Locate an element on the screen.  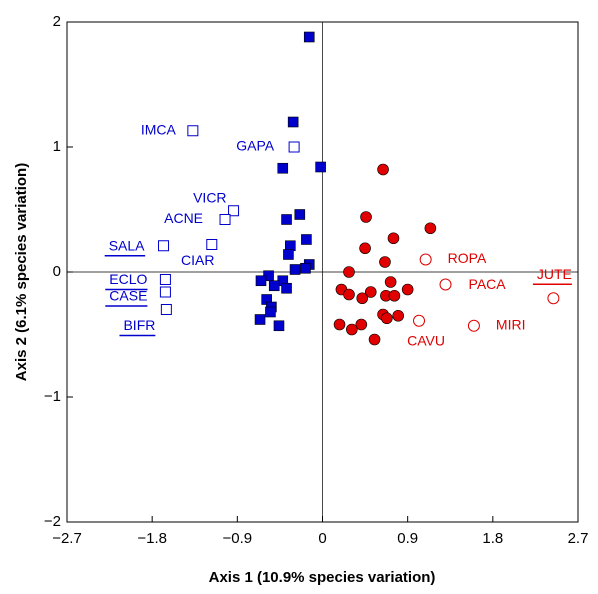
point-label: CIAR is located at coordinates (197, 260).